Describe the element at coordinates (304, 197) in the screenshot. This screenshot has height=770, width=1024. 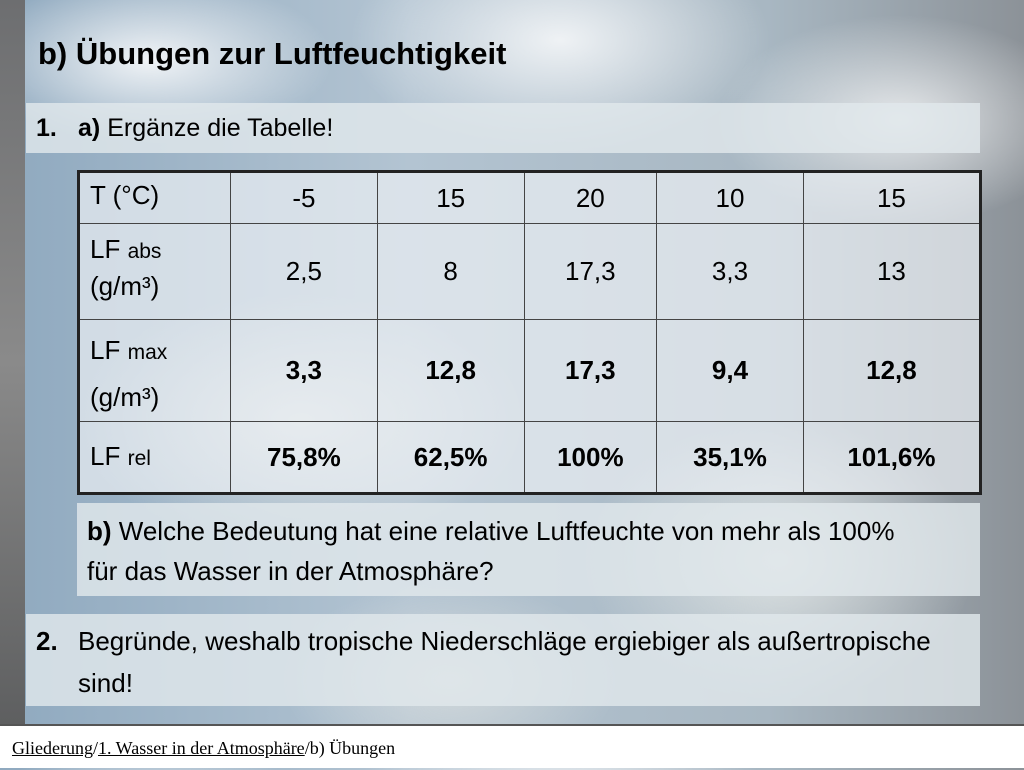
I see `table-cell: -5` at that location.